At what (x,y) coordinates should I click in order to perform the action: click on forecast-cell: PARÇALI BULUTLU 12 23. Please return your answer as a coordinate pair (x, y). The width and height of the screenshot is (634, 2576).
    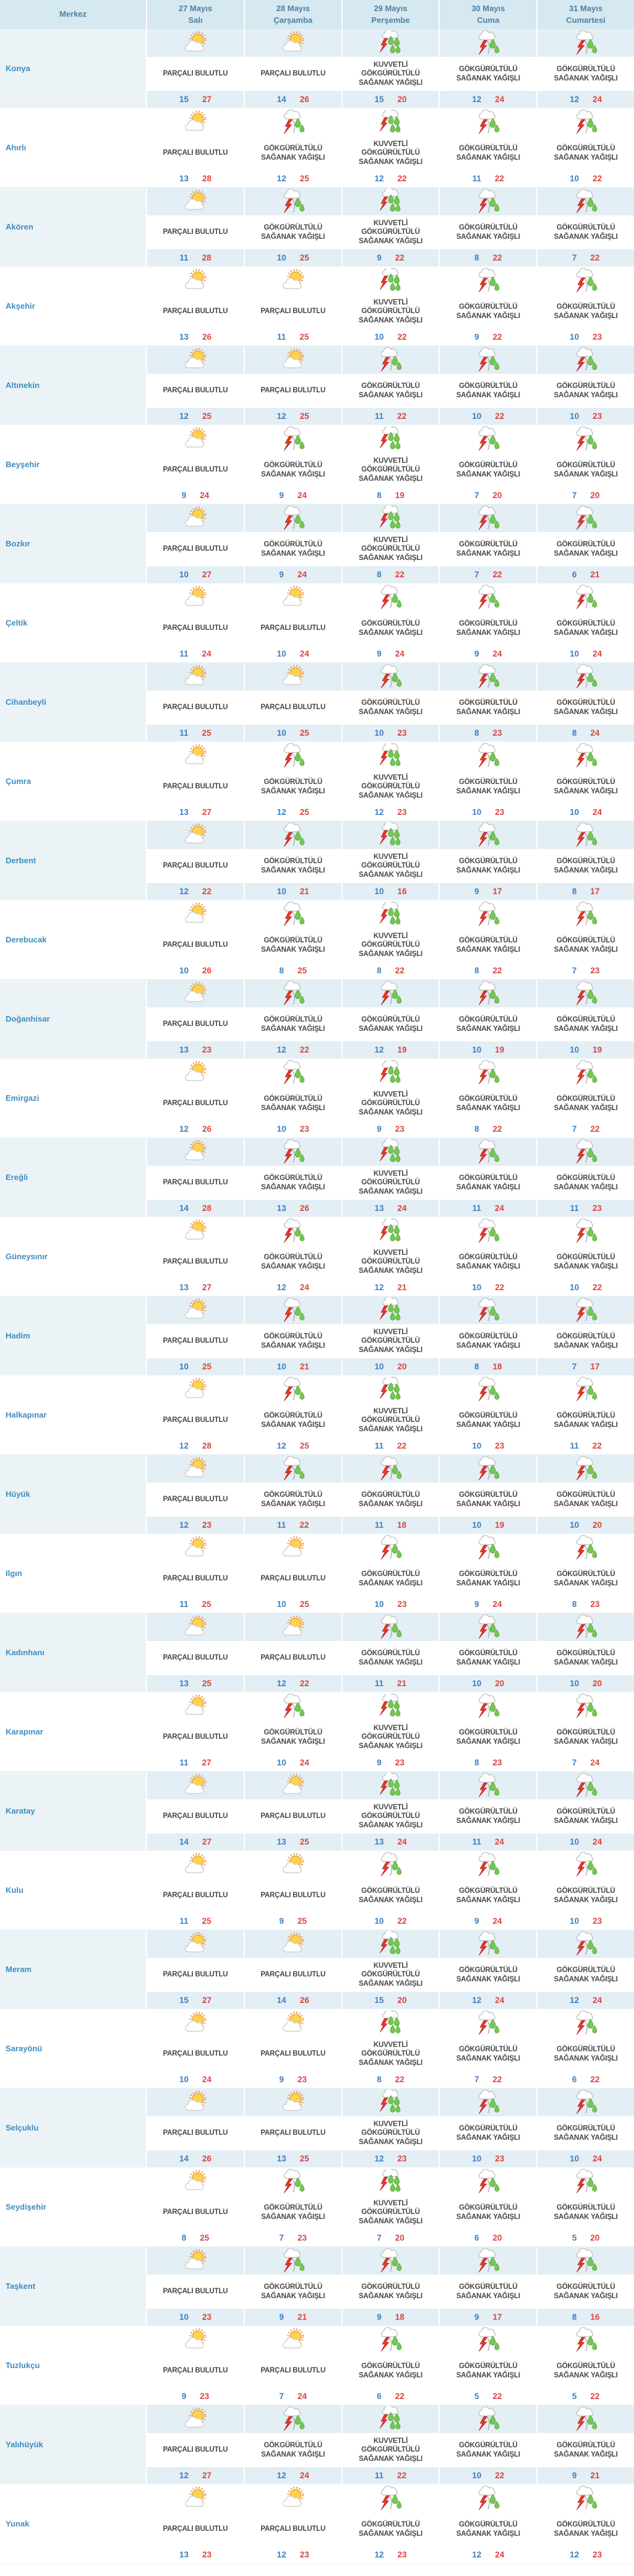
    Looking at the image, I should click on (195, 1494).